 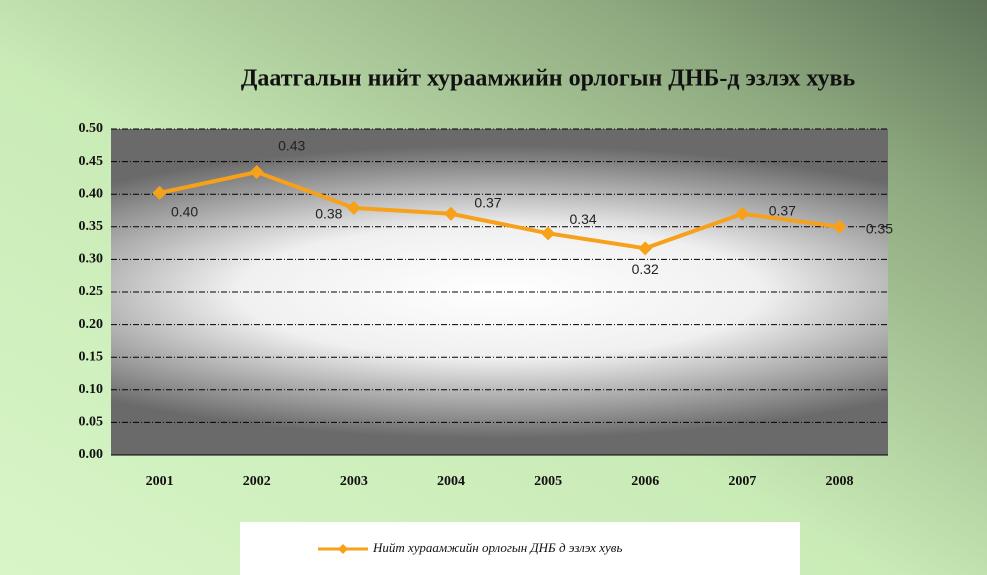 I want to click on y-tick-label: 0.45, so click(x=91, y=161).